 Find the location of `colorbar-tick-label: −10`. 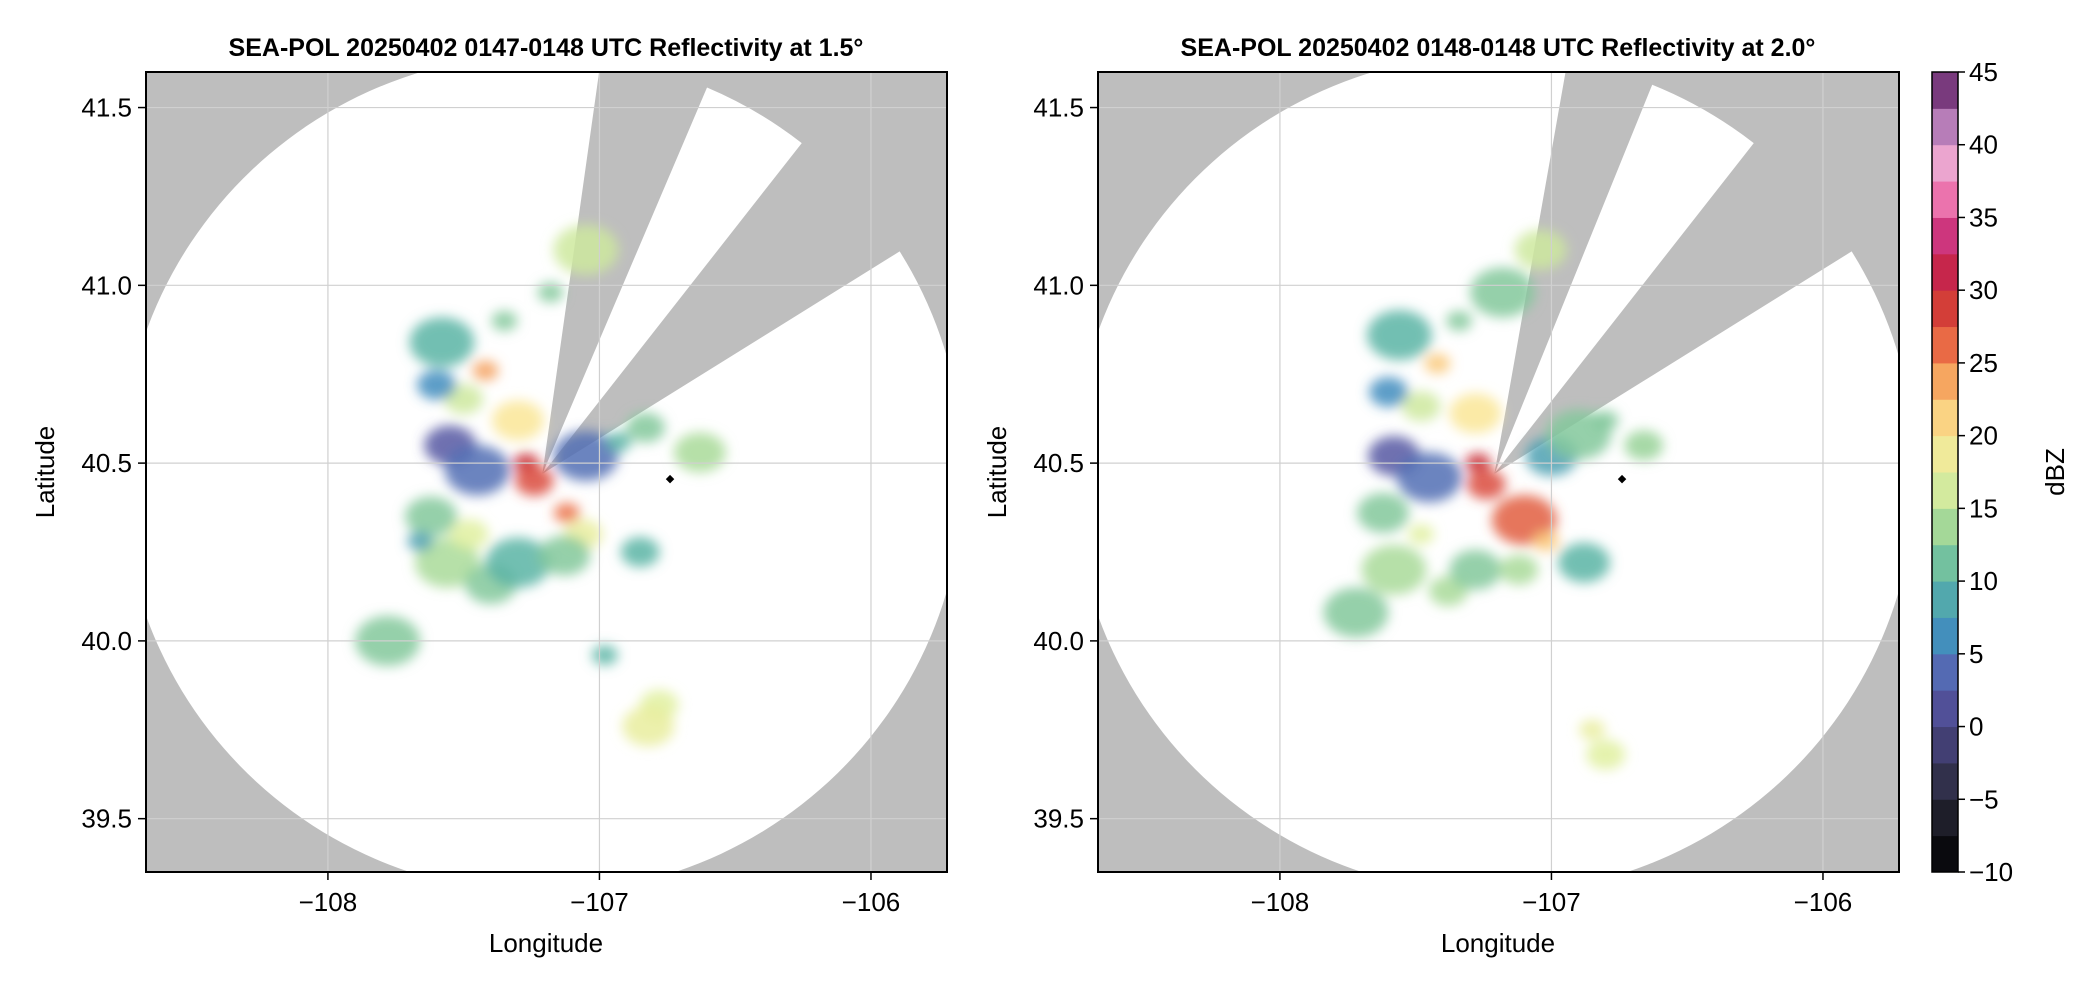

colorbar-tick-label: −10 is located at coordinates (1991, 872).